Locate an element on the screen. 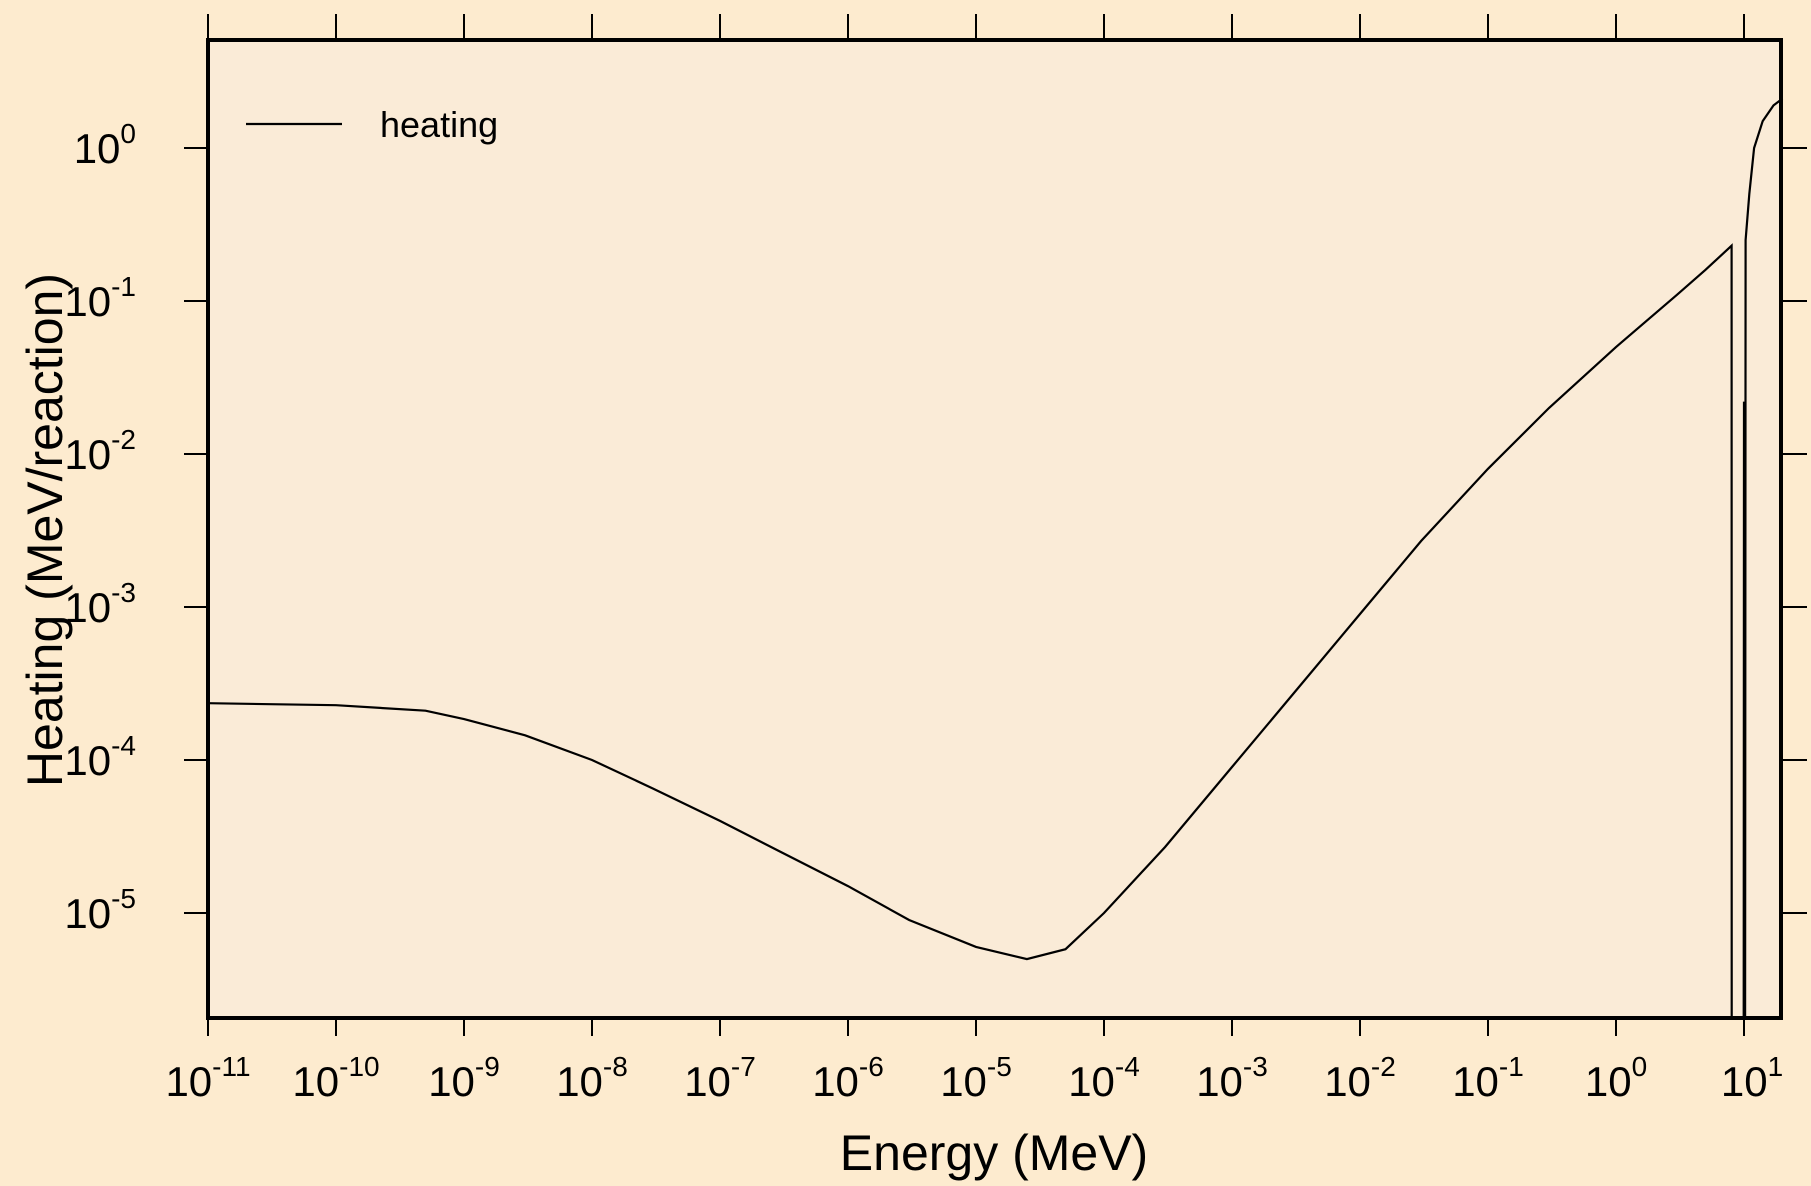  x-tick-label: 10⁻⁹ is located at coordinates (464, 1078).